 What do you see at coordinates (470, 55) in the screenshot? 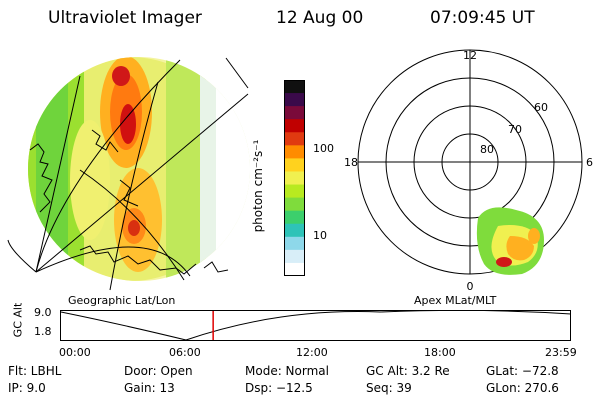
I see `mlt-label-12: 12` at bounding box center [470, 55].